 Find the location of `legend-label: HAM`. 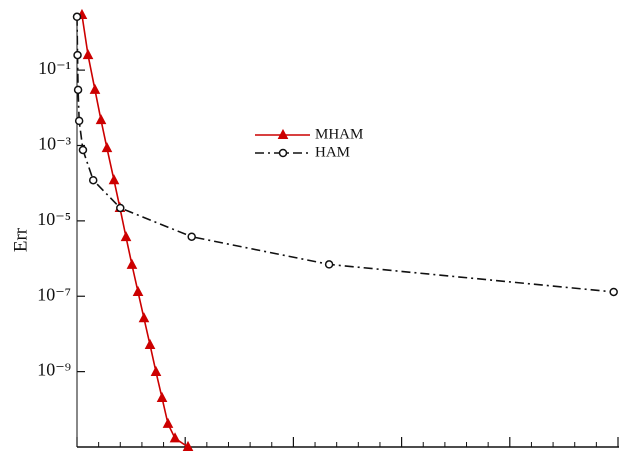

legend-label: HAM is located at coordinates (332, 152).